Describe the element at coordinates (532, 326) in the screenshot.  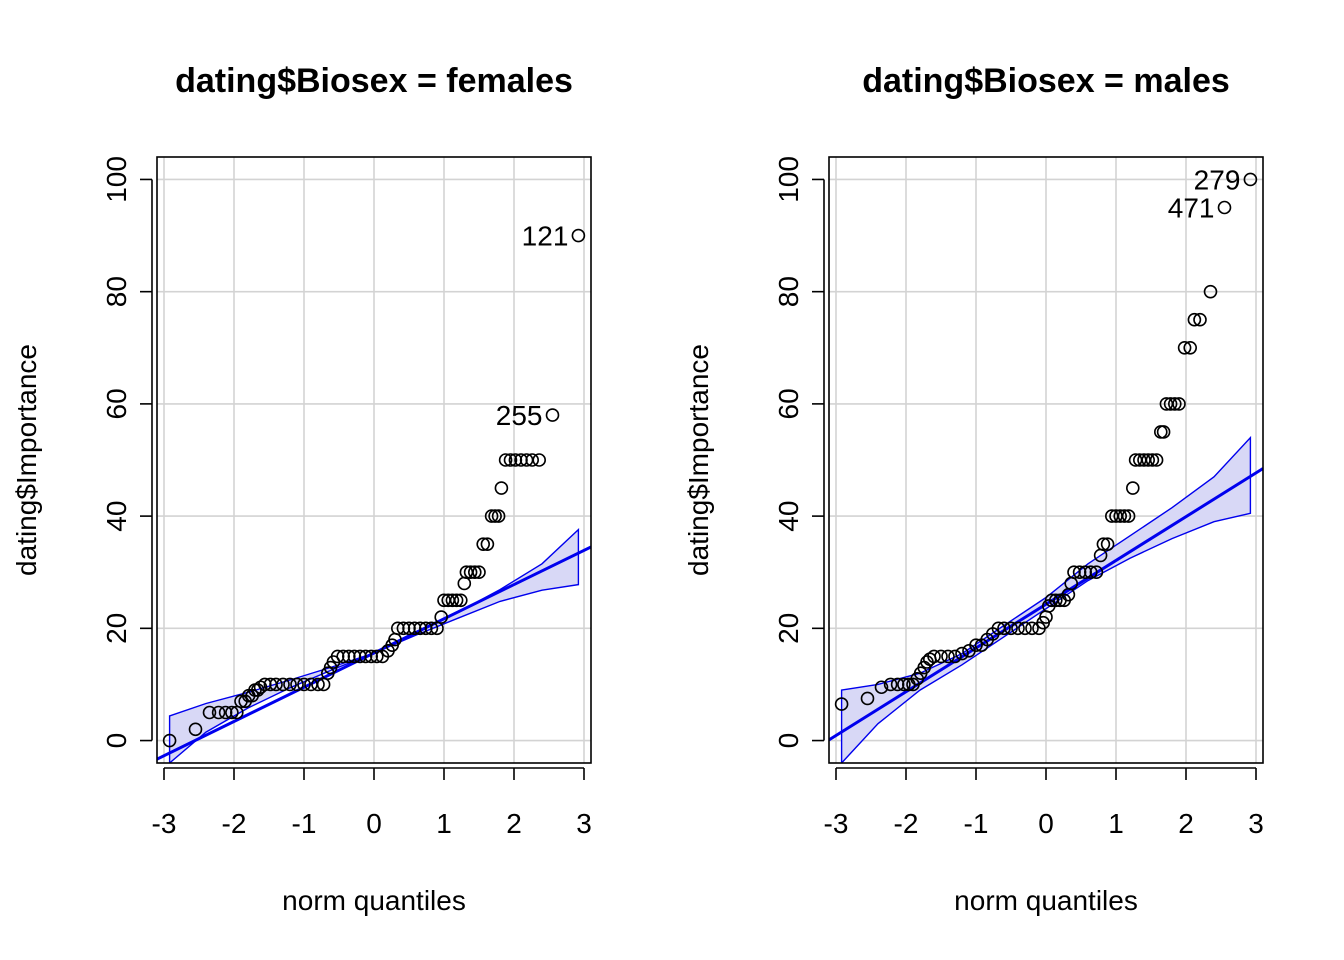
I see `outlier-labels: 121 255` at that location.